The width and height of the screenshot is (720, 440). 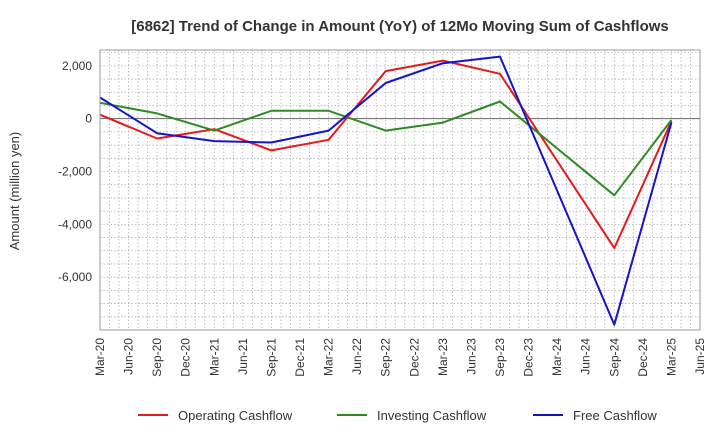 I want to click on y-tick-label: -6,000, so click(x=75, y=277).